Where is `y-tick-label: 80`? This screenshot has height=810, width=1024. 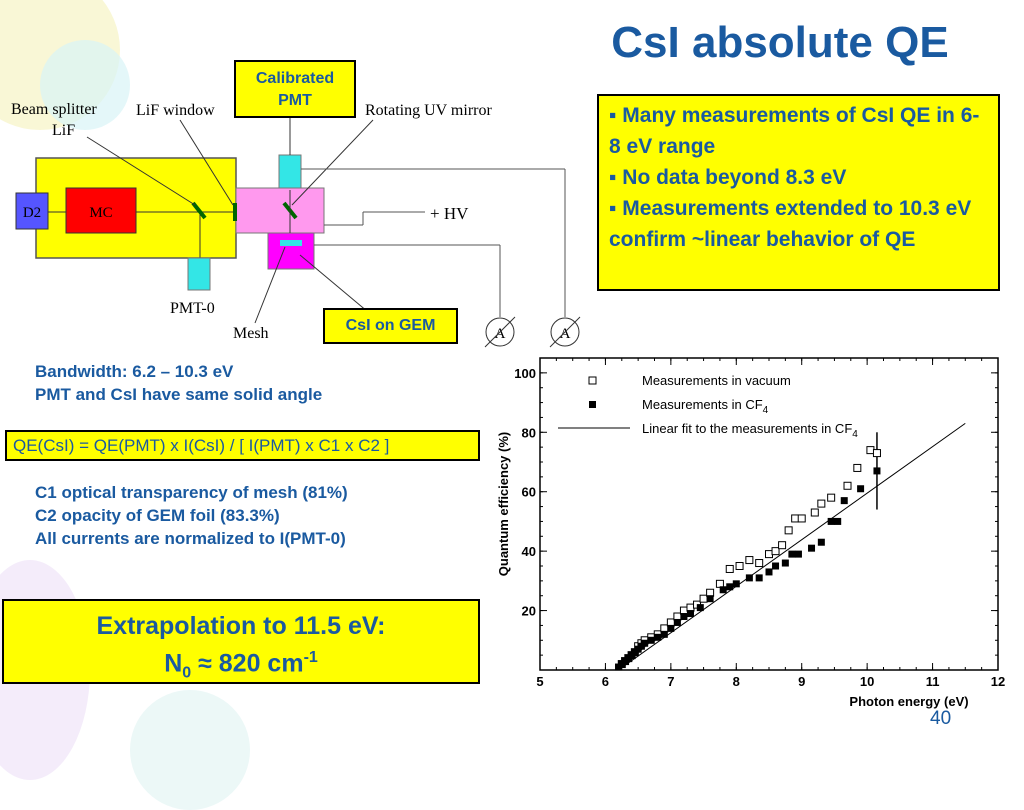 y-tick-label: 80 is located at coordinates (529, 432).